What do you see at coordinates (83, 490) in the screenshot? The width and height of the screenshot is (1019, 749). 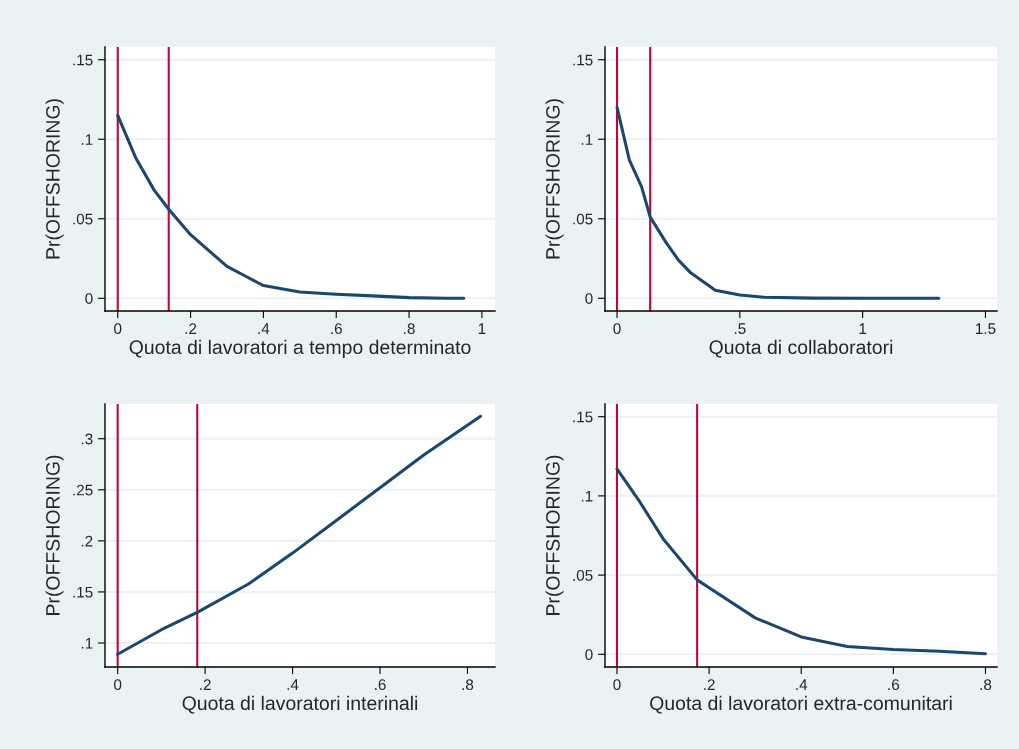 I see `y-tick-label: .25` at bounding box center [83, 490].